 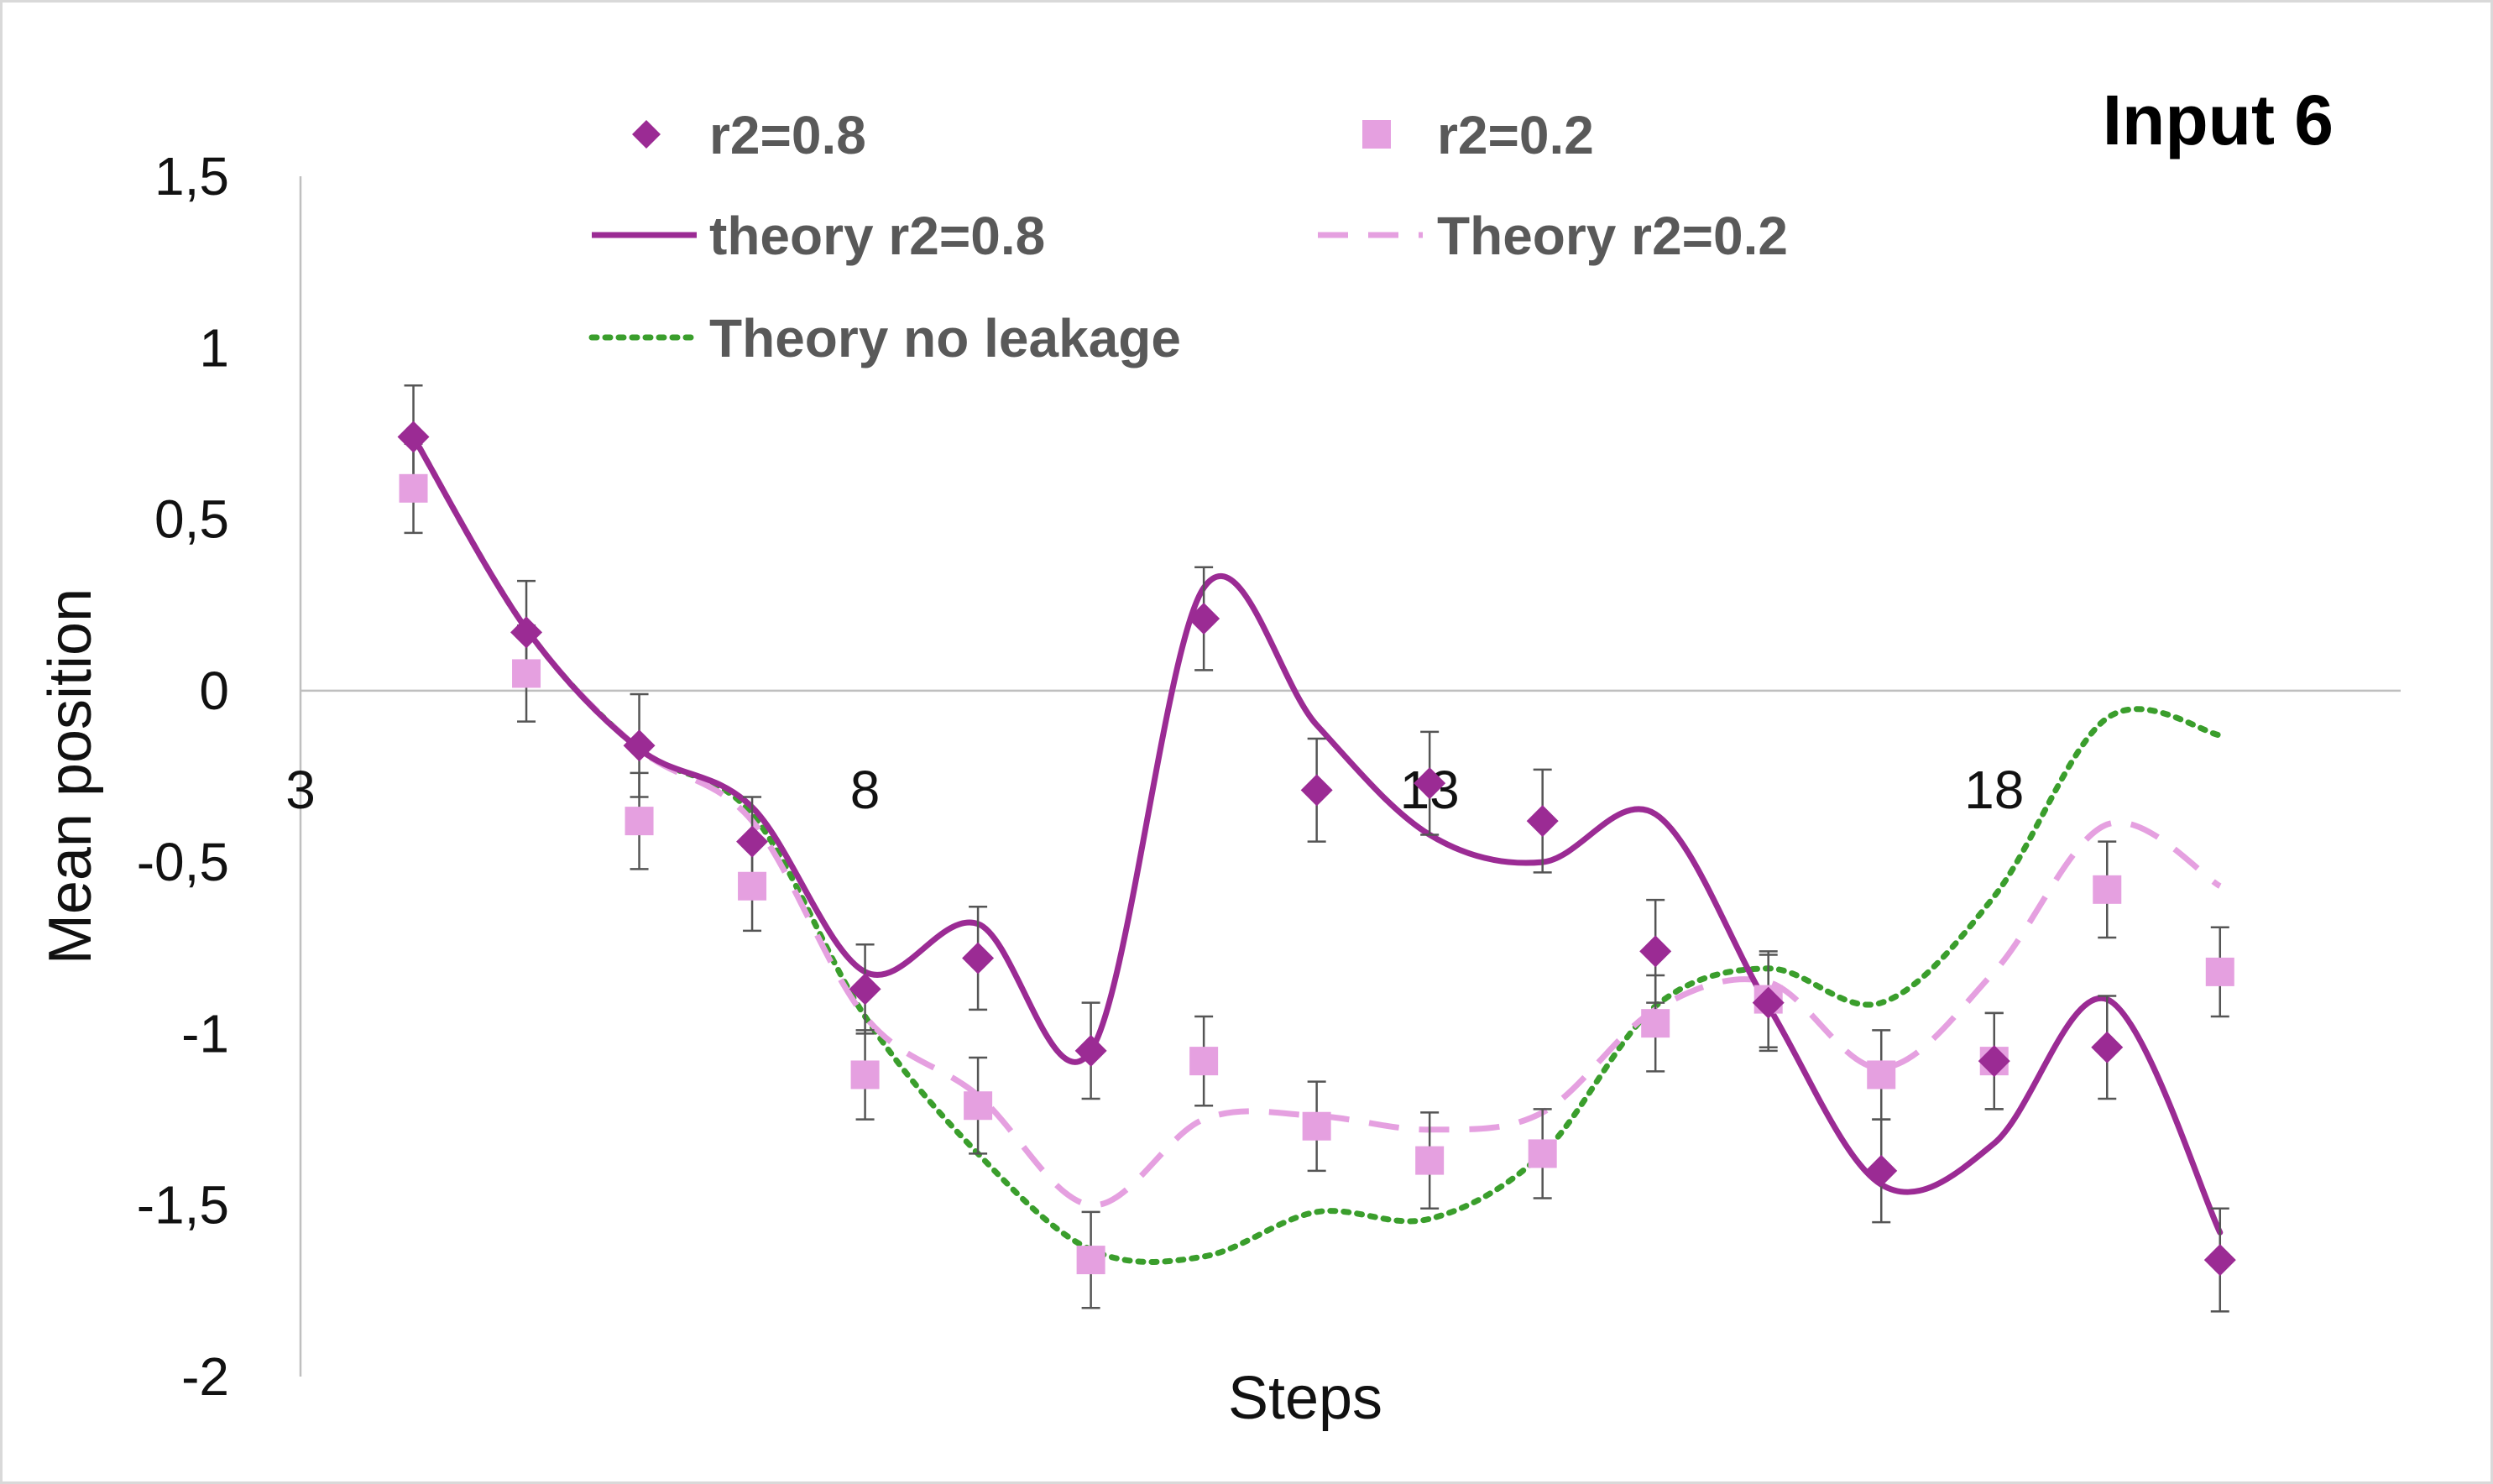 I want to click on y-axis-title: Mean position, so click(x=70, y=776).